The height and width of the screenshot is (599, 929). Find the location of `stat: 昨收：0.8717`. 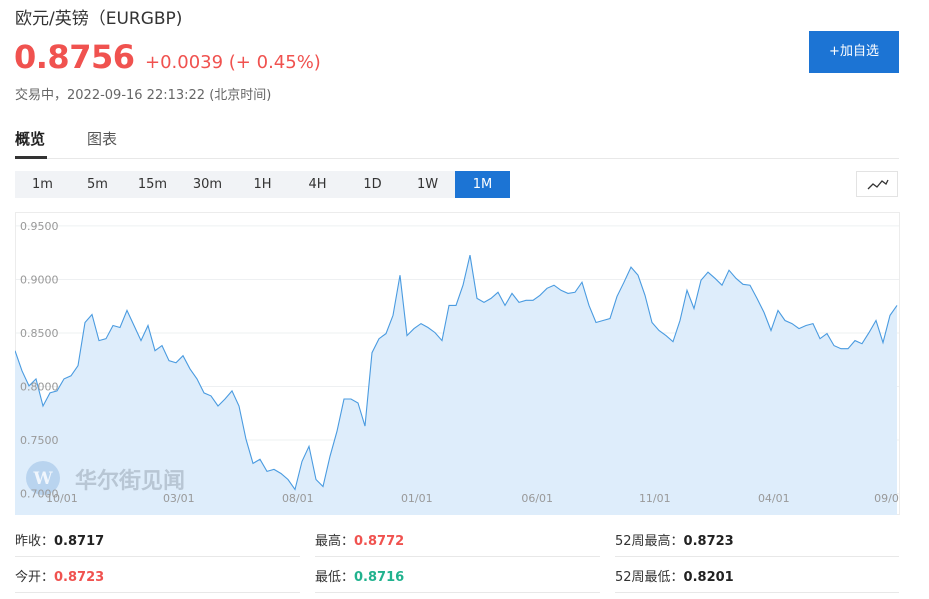

stat: 昨收：0.8717 is located at coordinates (59, 539).